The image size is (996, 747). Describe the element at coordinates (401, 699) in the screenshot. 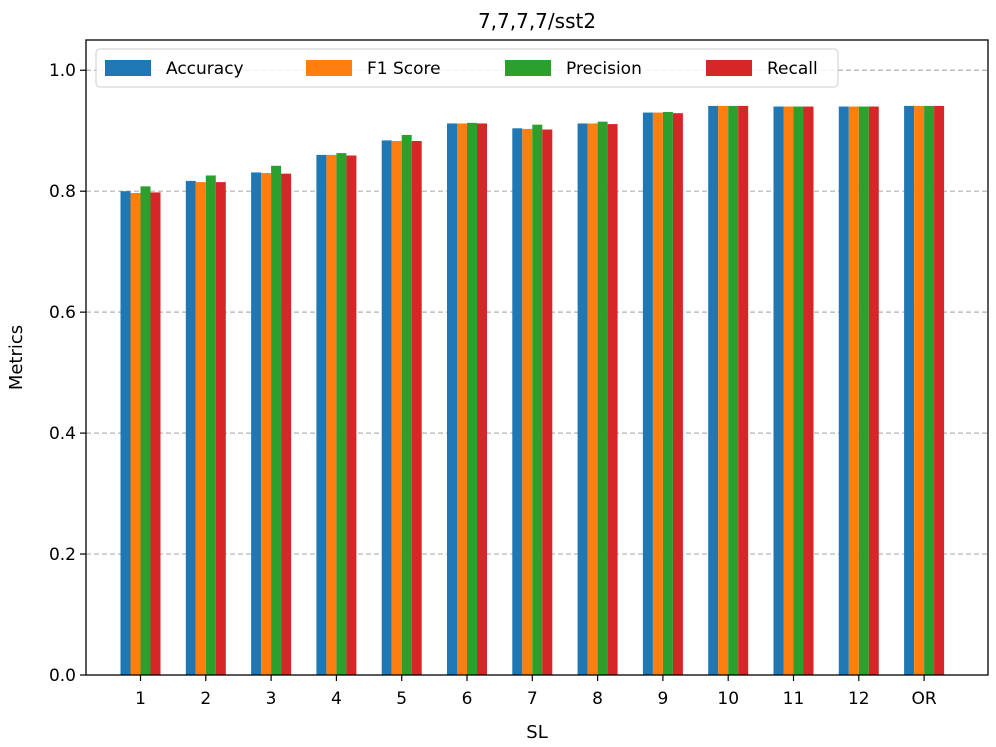

I see `x-tick-label: 5` at that location.